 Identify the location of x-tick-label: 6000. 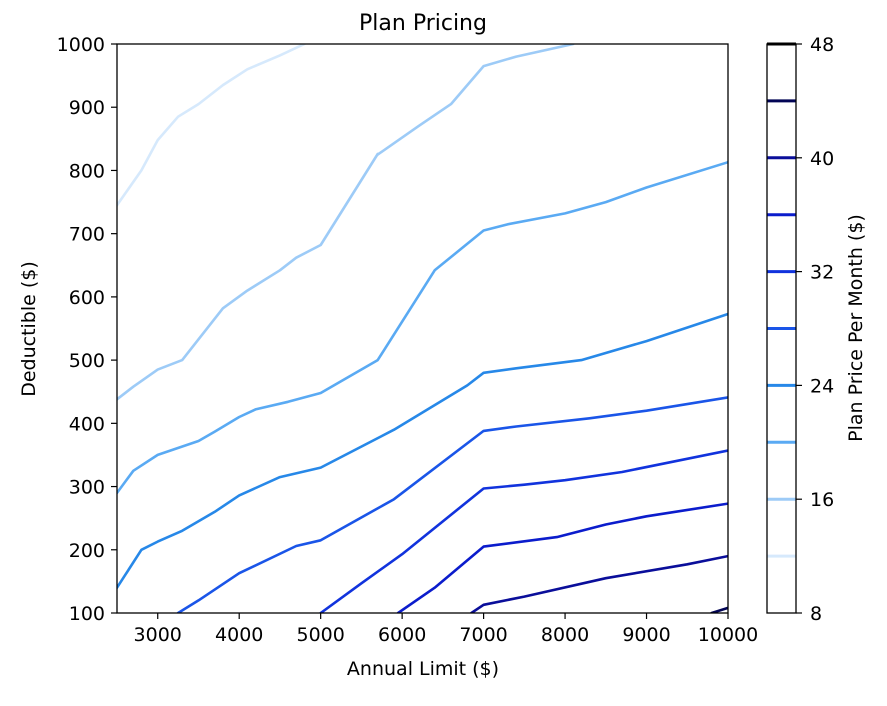
(402, 635).